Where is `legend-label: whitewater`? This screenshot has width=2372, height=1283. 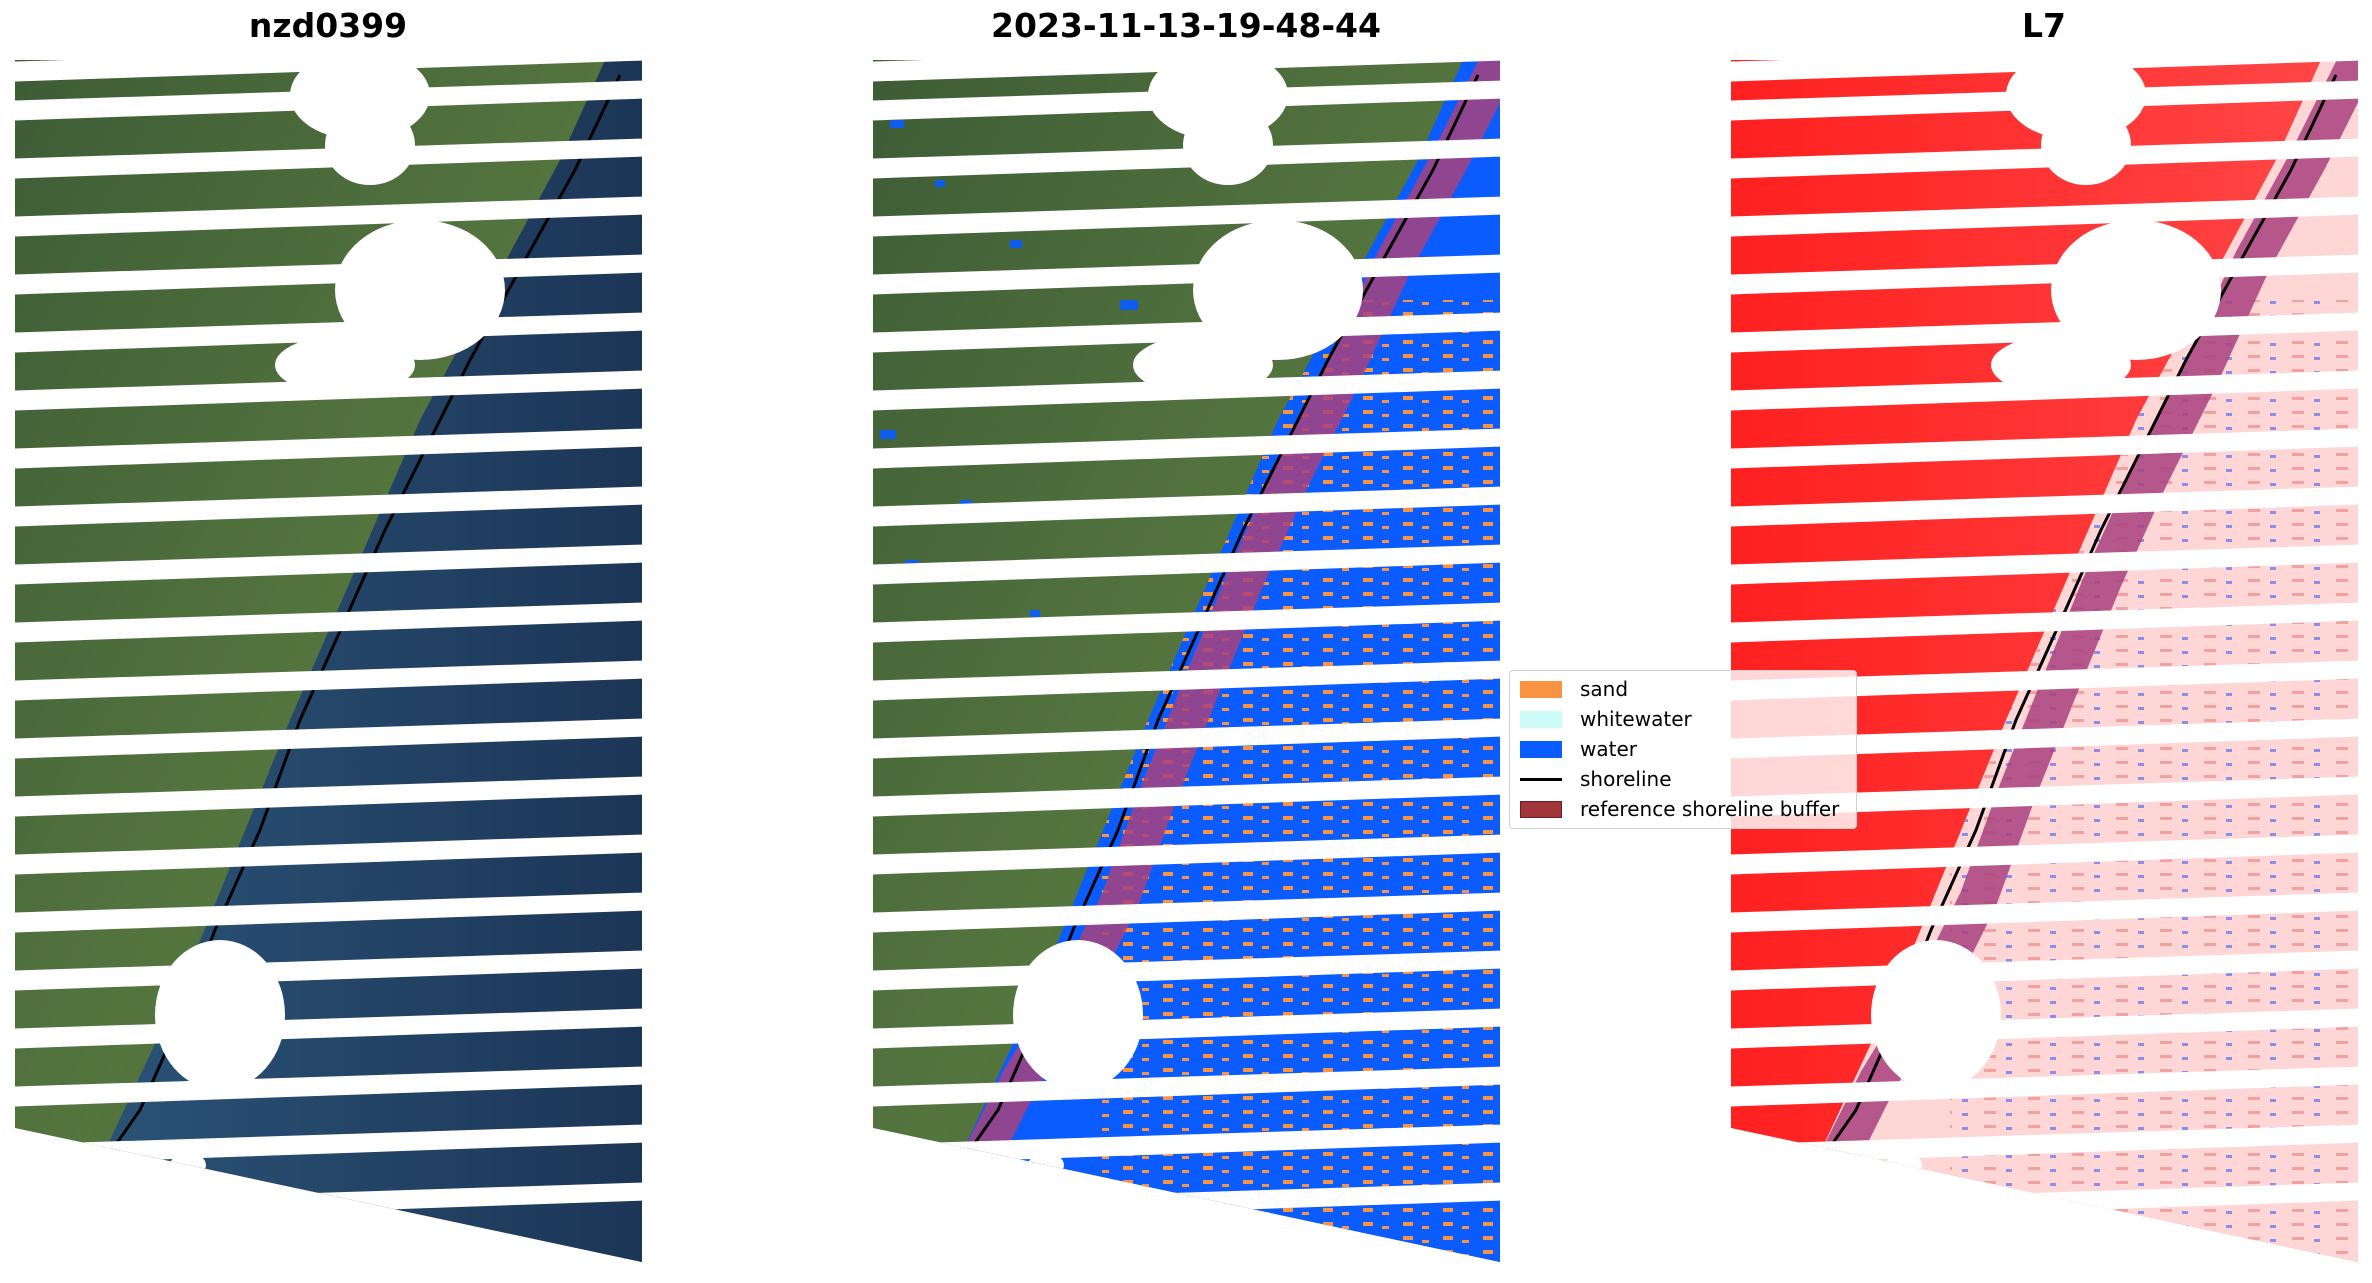
legend-label: whitewater is located at coordinates (1636, 719).